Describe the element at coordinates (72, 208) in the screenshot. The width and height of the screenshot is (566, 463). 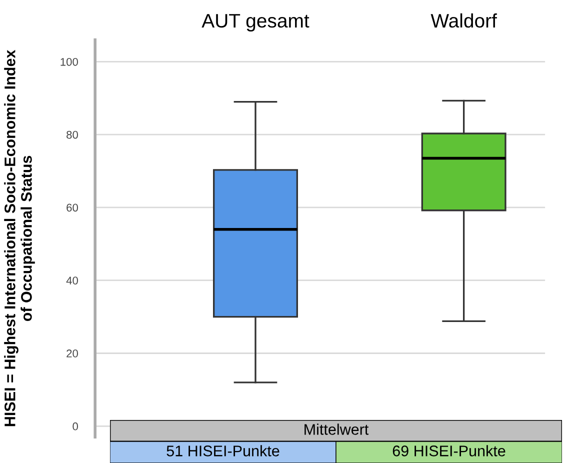
I see `y-tick-label: 60` at that location.